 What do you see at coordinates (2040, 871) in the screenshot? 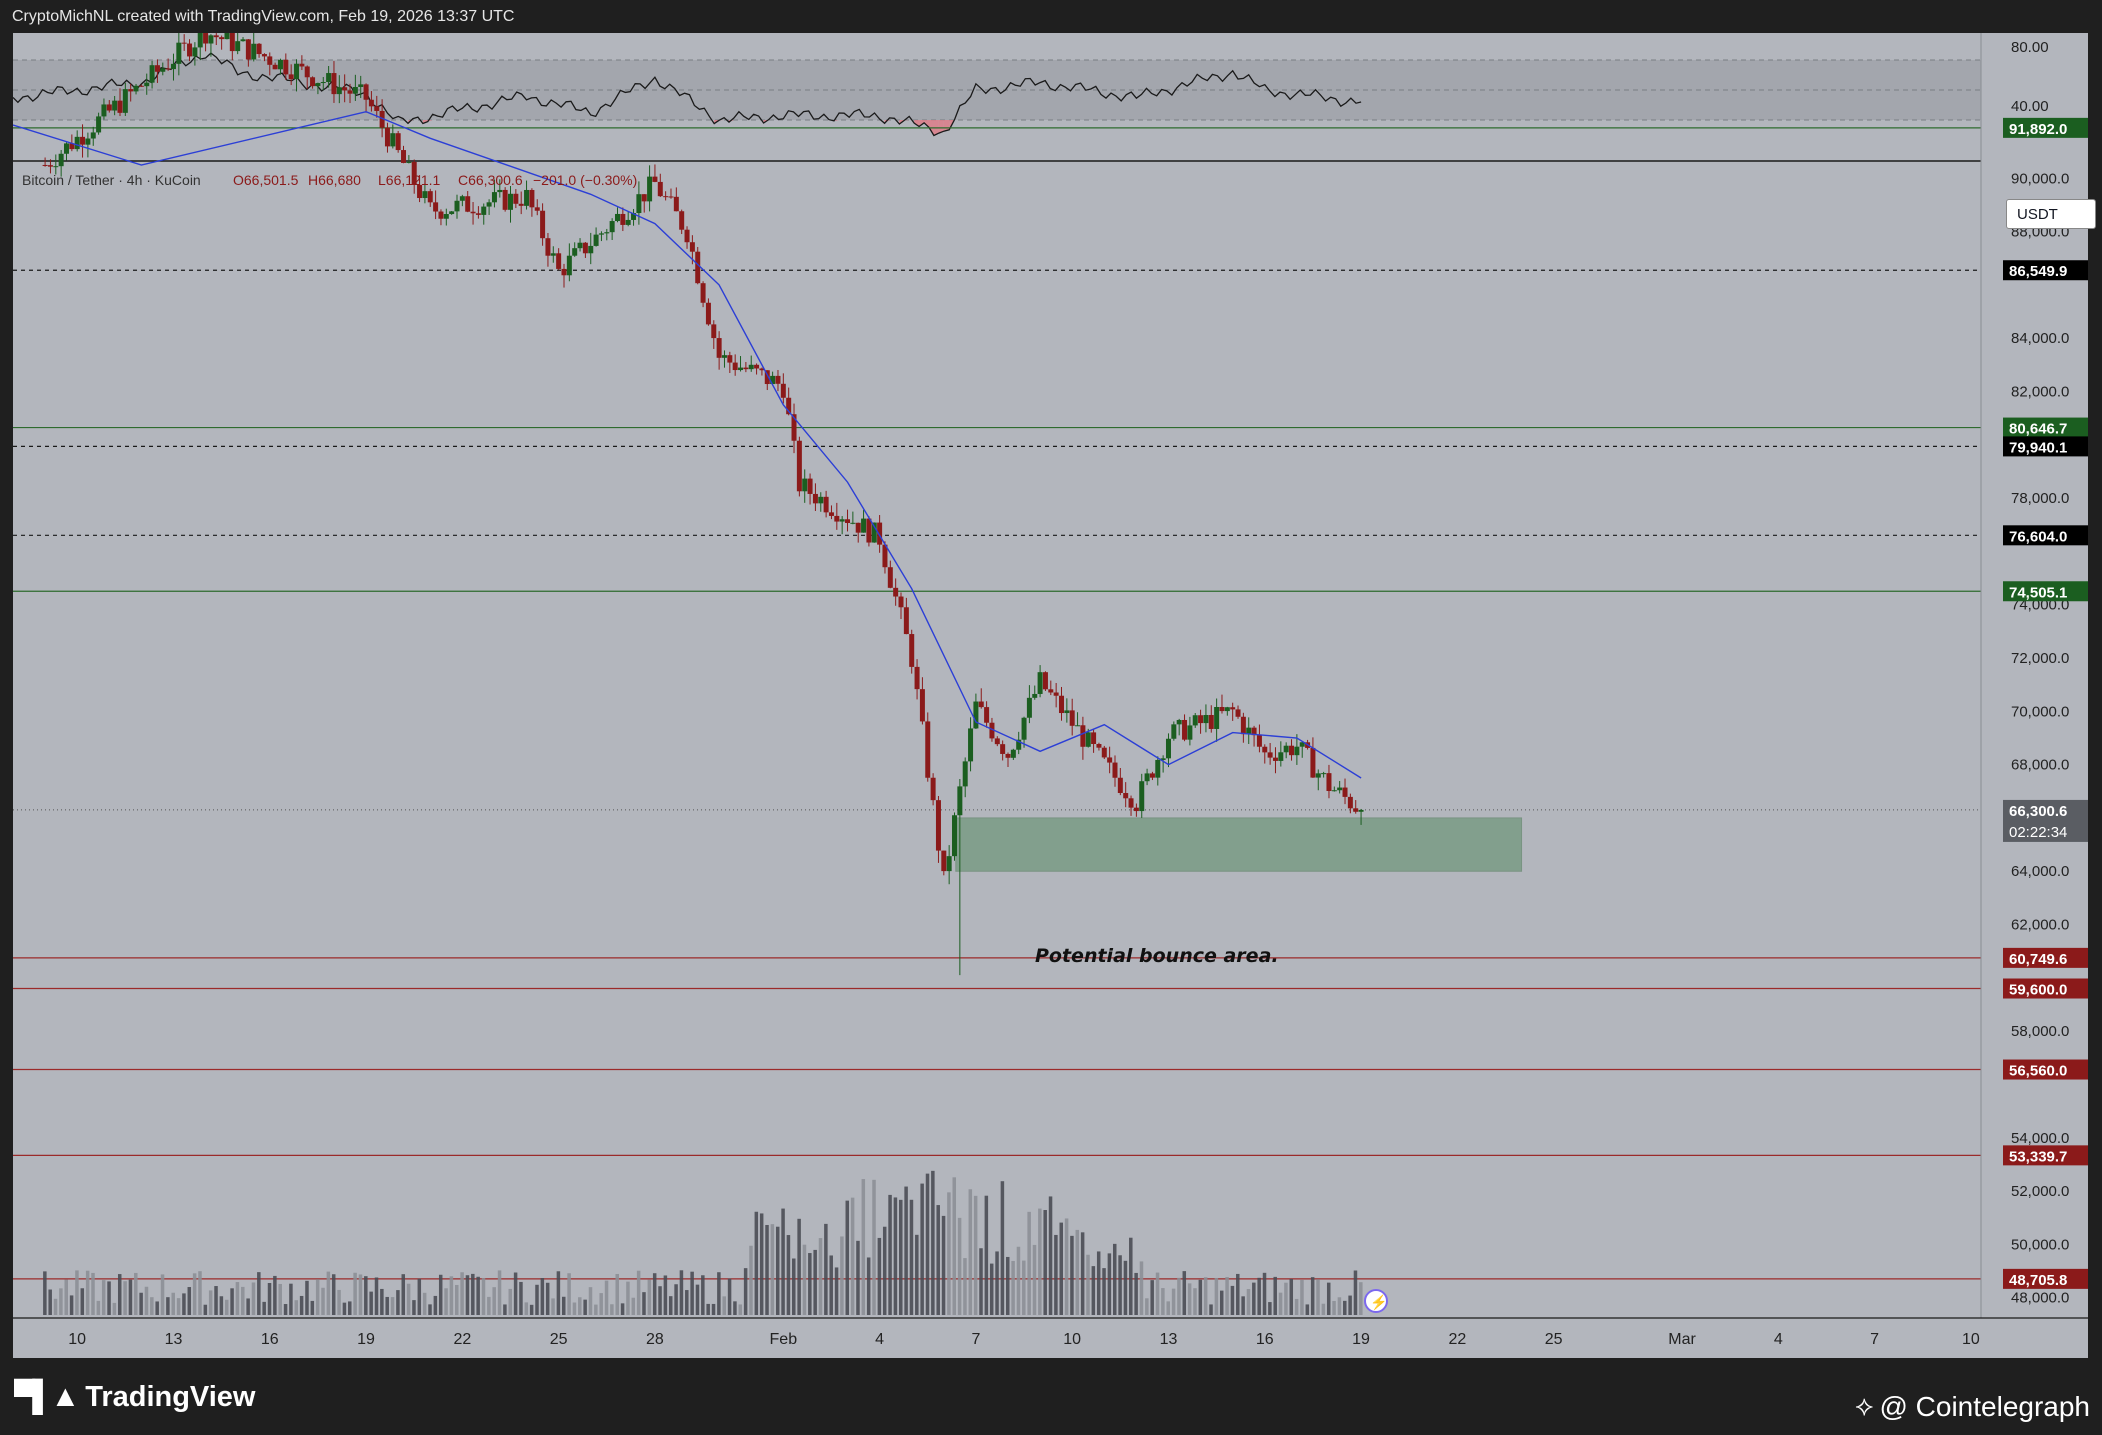
I see `price-tick-label: 64,000.0` at bounding box center [2040, 871].